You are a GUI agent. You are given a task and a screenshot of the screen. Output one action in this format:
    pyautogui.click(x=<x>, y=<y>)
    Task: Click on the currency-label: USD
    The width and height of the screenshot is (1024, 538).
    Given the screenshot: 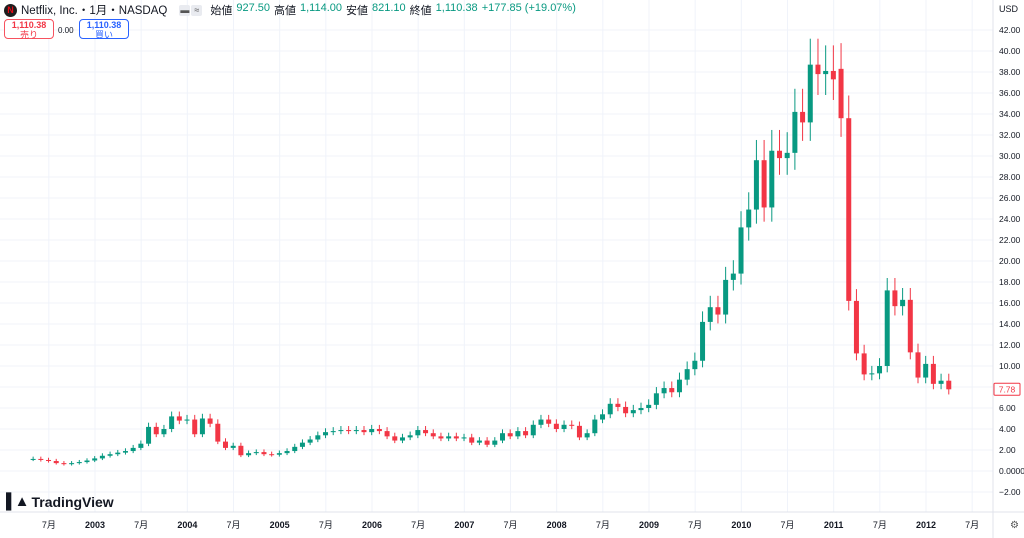 What is the action you would take?
    pyautogui.click(x=1009, y=9)
    